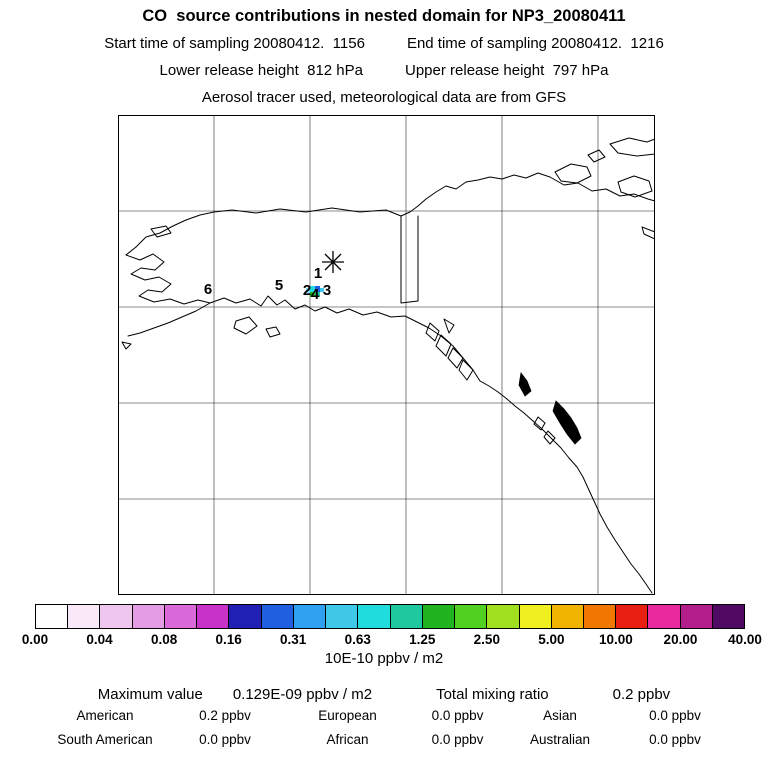  I want to click on colorbar-tick: 10.00, so click(616, 639).